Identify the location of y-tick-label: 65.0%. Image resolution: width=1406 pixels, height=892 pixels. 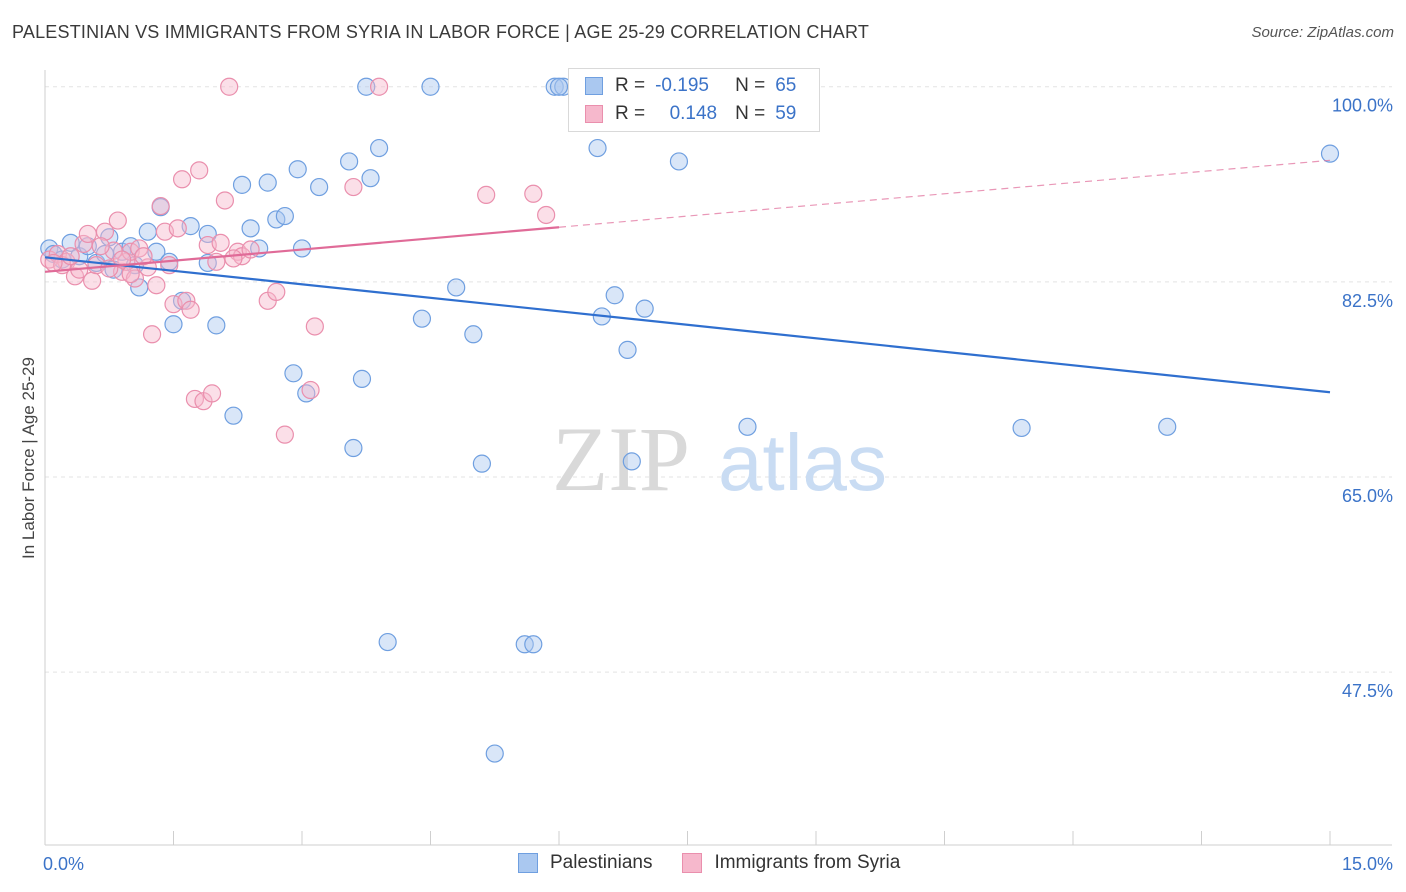
(1367, 496).